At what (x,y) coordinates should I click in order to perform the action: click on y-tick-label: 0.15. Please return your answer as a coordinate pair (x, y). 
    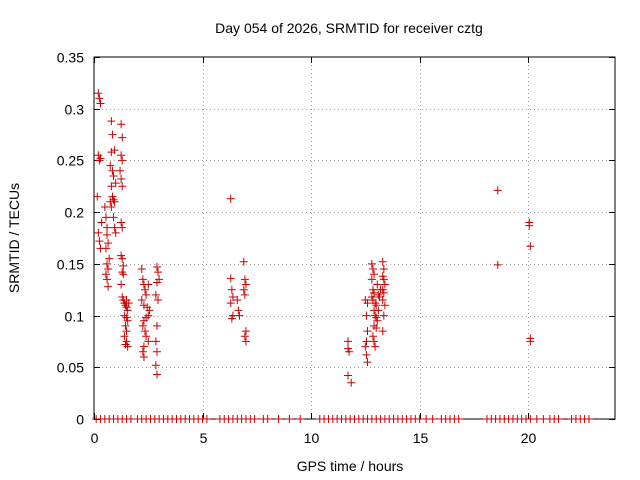
    Looking at the image, I should click on (70, 265).